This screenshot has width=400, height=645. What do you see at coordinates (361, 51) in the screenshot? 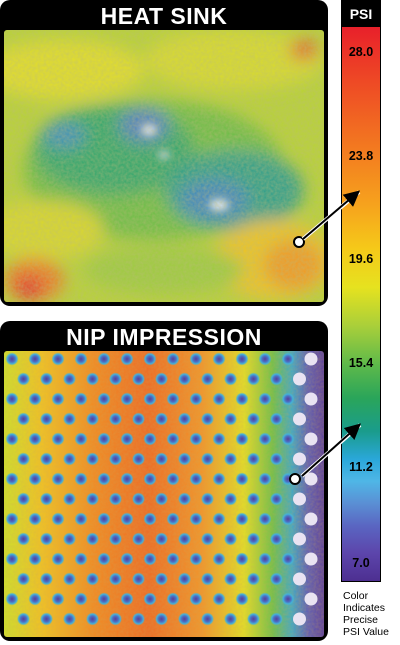
I see `psi-tick-label: 28.0` at bounding box center [361, 51].